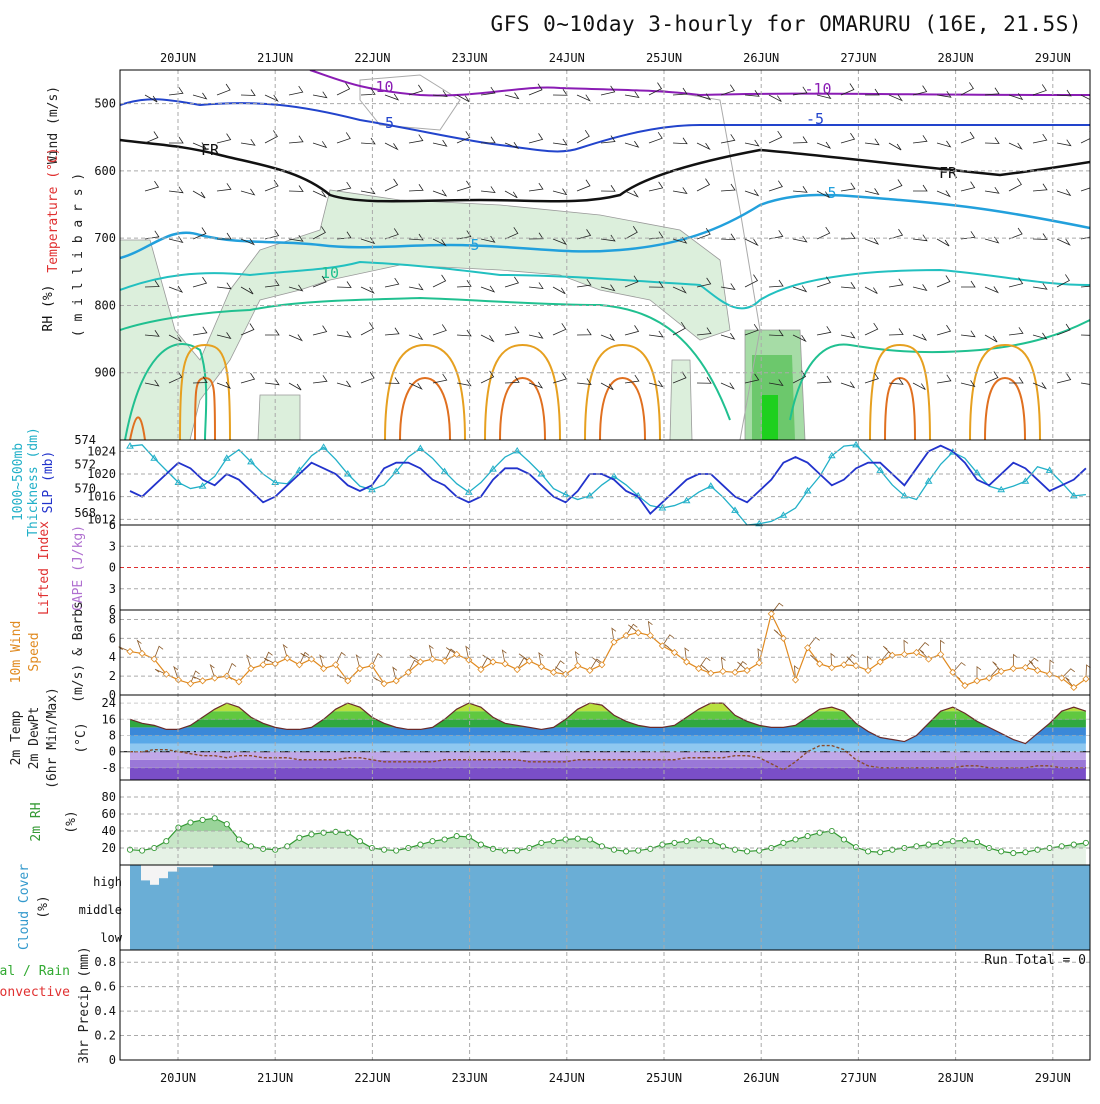 This screenshot has width=1100, height=1104. Describe the element at coordinates (474, 245) in the screenshot. I see `isotherm-label: 5` at that location.